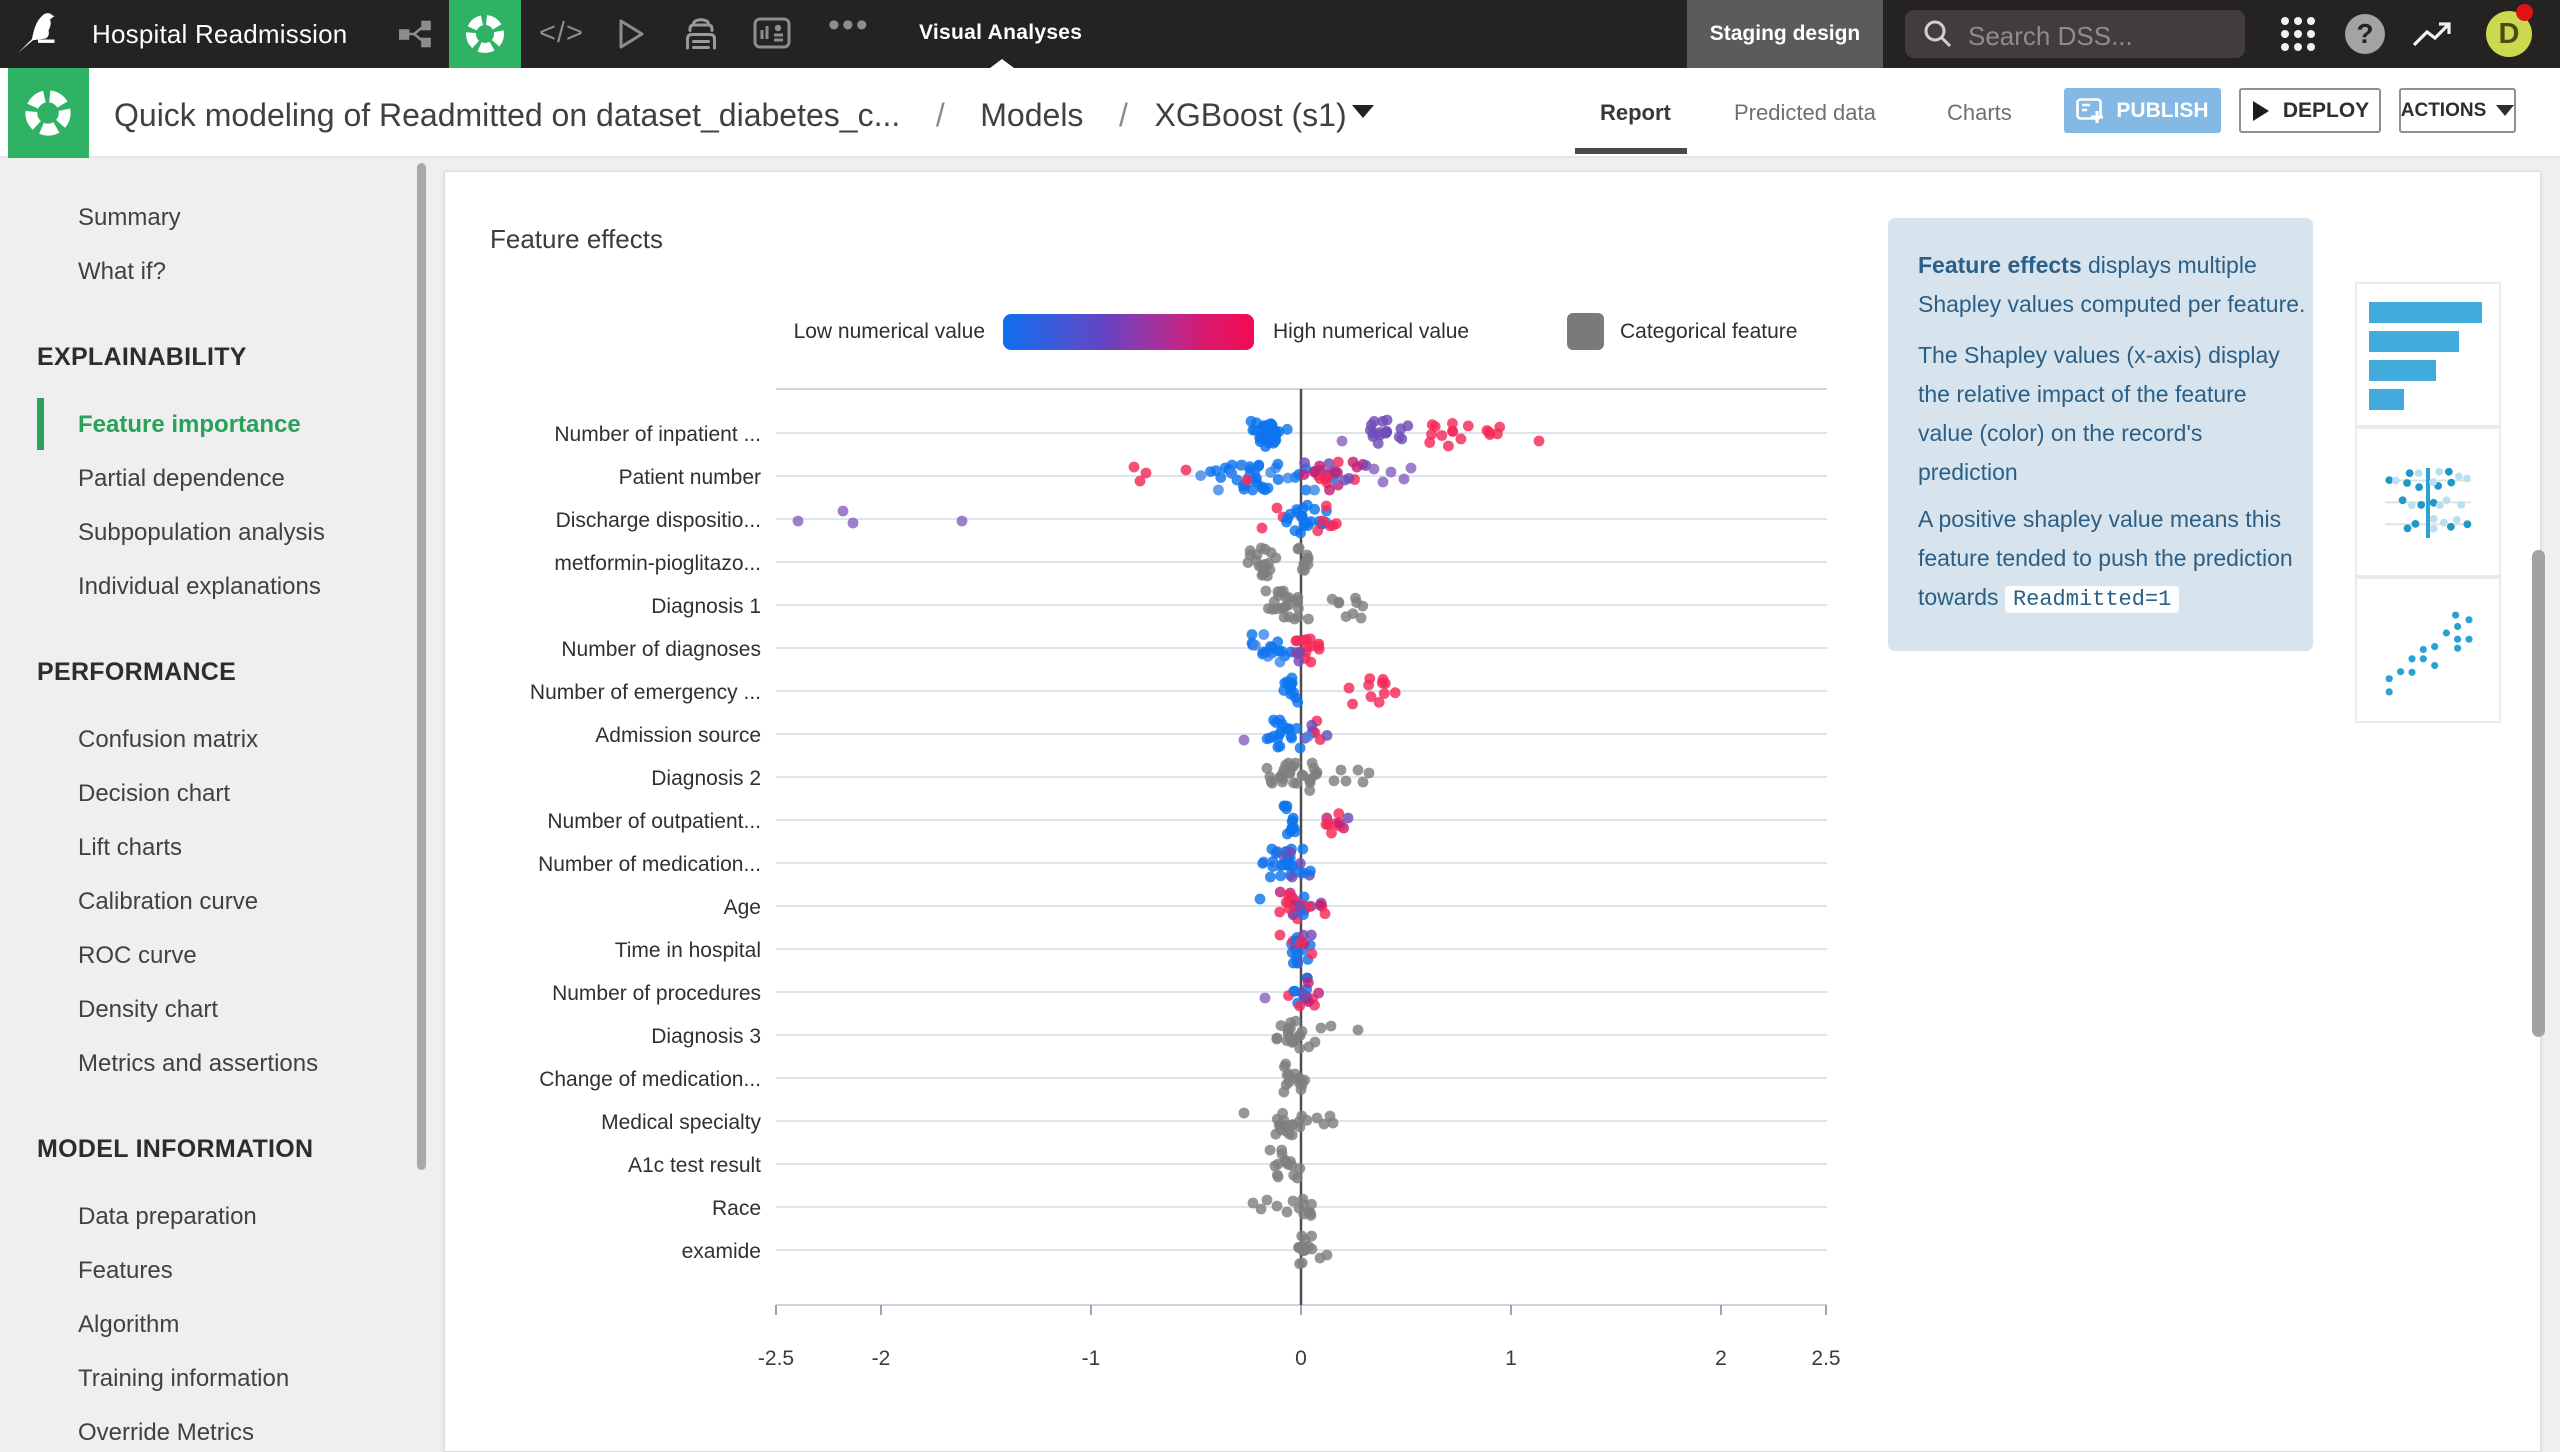 The image size is (2560, 1452). Describe the element at coordinates (706, 606) in the screenshot. I see `svg-text: Diagnosis 1` at that location.